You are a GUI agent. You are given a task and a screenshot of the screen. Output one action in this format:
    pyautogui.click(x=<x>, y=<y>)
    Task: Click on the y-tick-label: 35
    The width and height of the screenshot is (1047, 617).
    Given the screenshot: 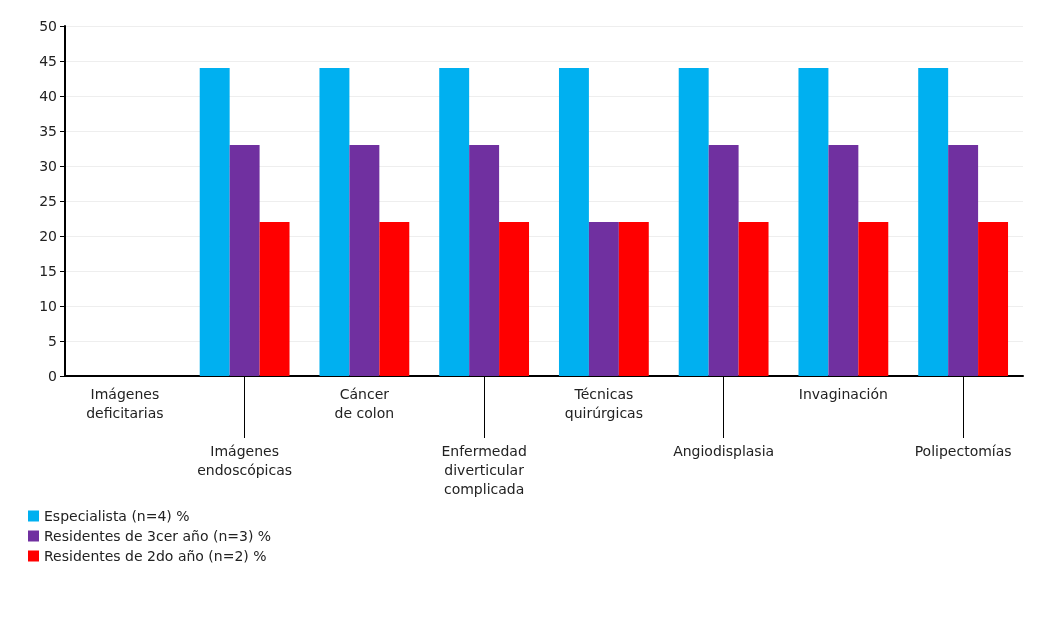 What is the action you would take?
    pyautogui.click(x=48, y=131)
    